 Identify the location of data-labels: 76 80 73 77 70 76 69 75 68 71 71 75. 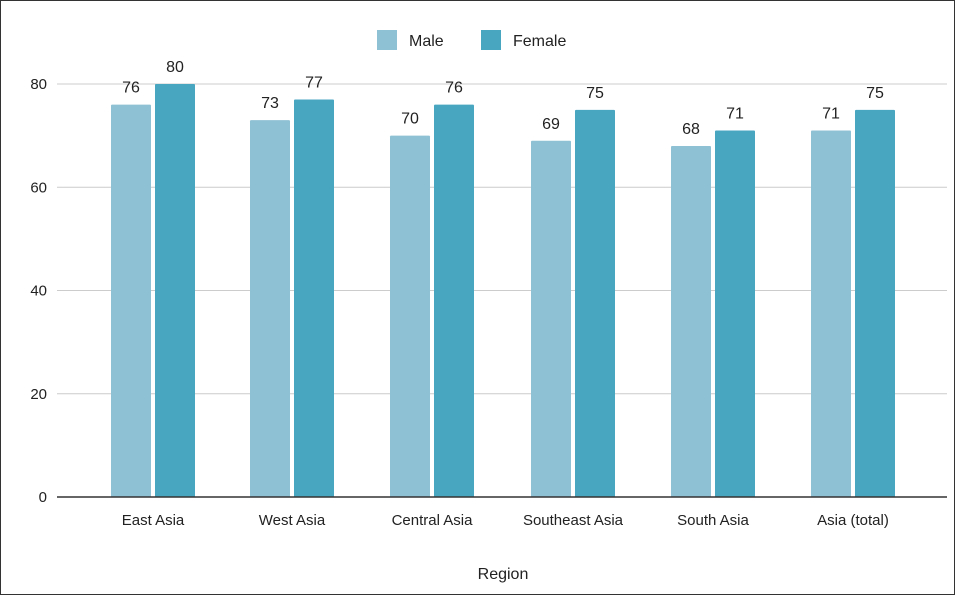
(503, 98).